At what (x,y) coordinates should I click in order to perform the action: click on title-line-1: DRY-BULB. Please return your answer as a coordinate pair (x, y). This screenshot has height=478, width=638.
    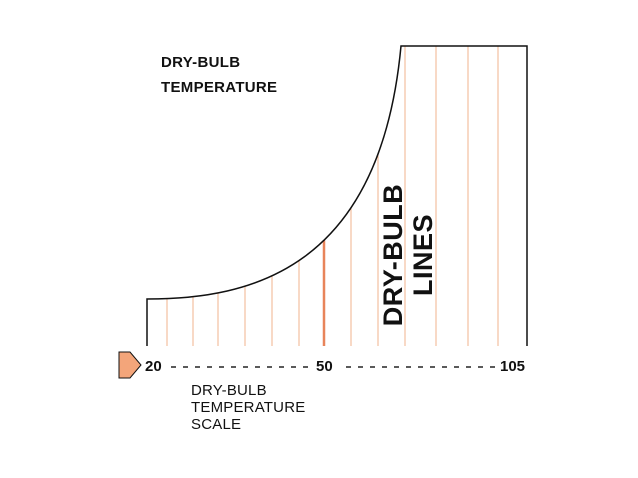
    Looking at the image, I should click on (201, 62).